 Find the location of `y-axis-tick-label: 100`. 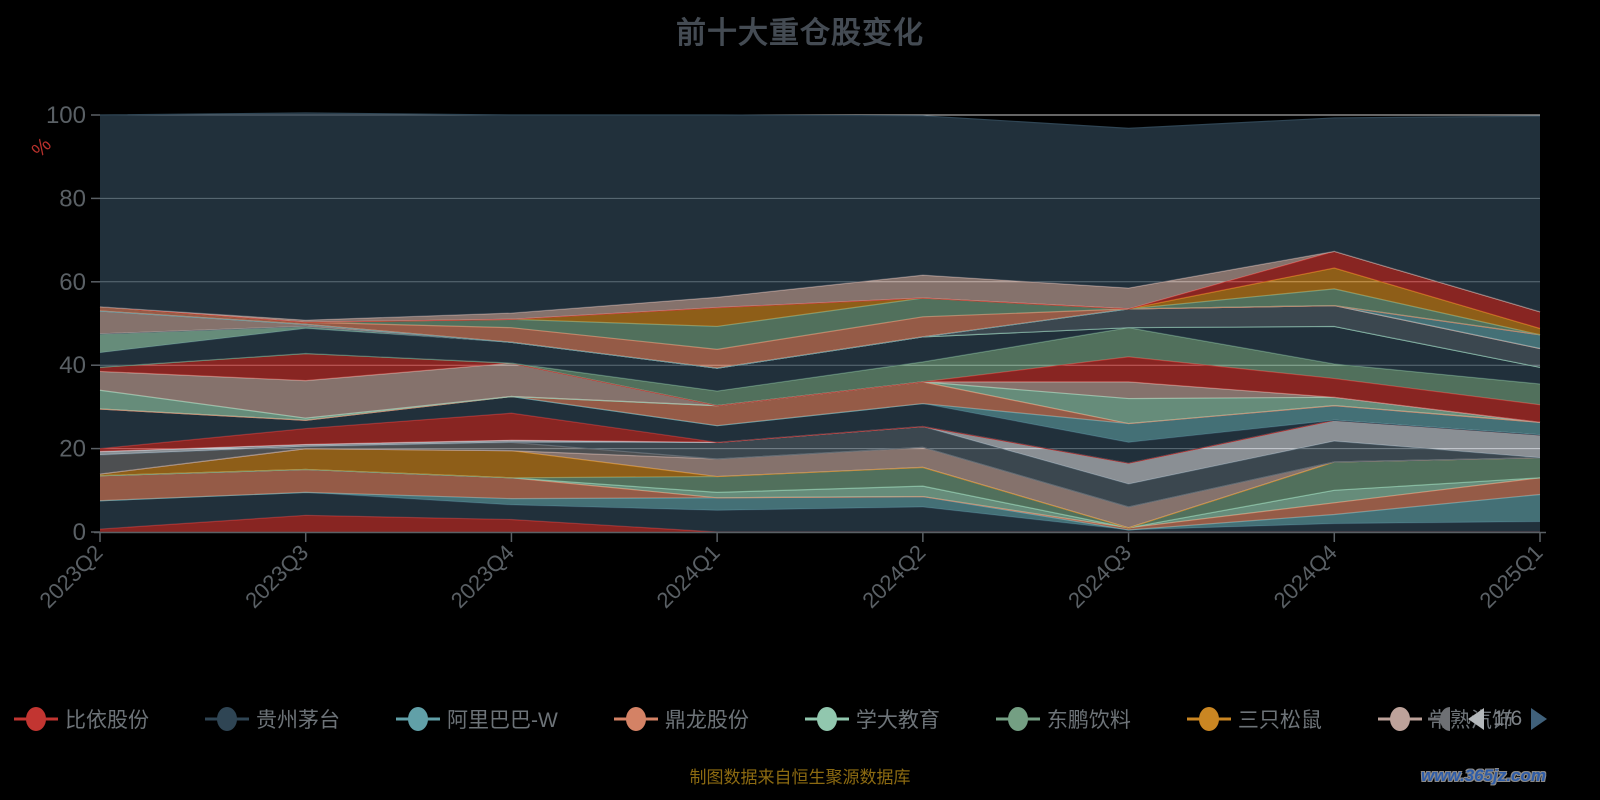

y-axis-tick-label: 100 is located at coordinates (66, 115).